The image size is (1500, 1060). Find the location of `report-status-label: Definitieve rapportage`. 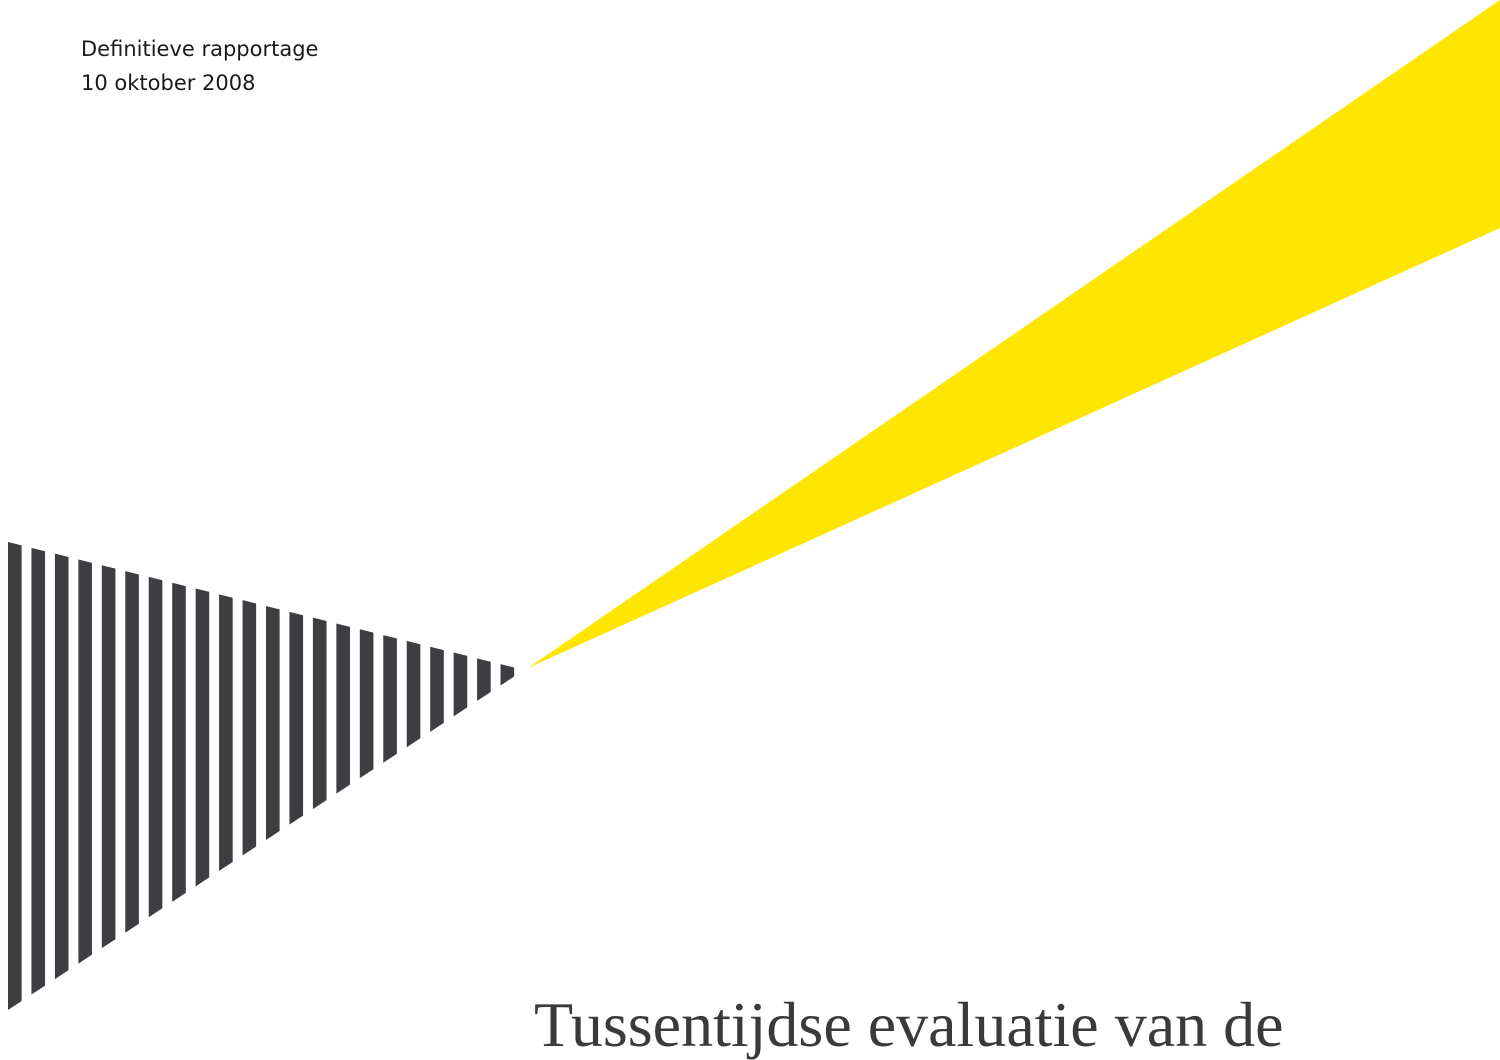

report-status-label: Definitieve rapportage is located at coordinates (200, 49).